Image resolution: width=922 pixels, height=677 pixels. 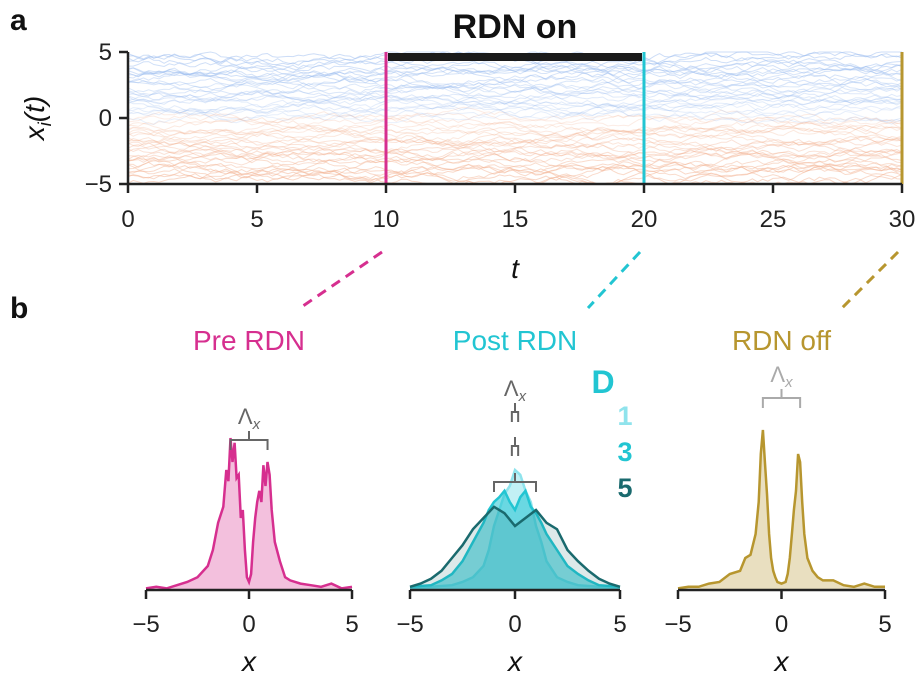 I want to click on density-fill-pre, so click(x=249, y=514).